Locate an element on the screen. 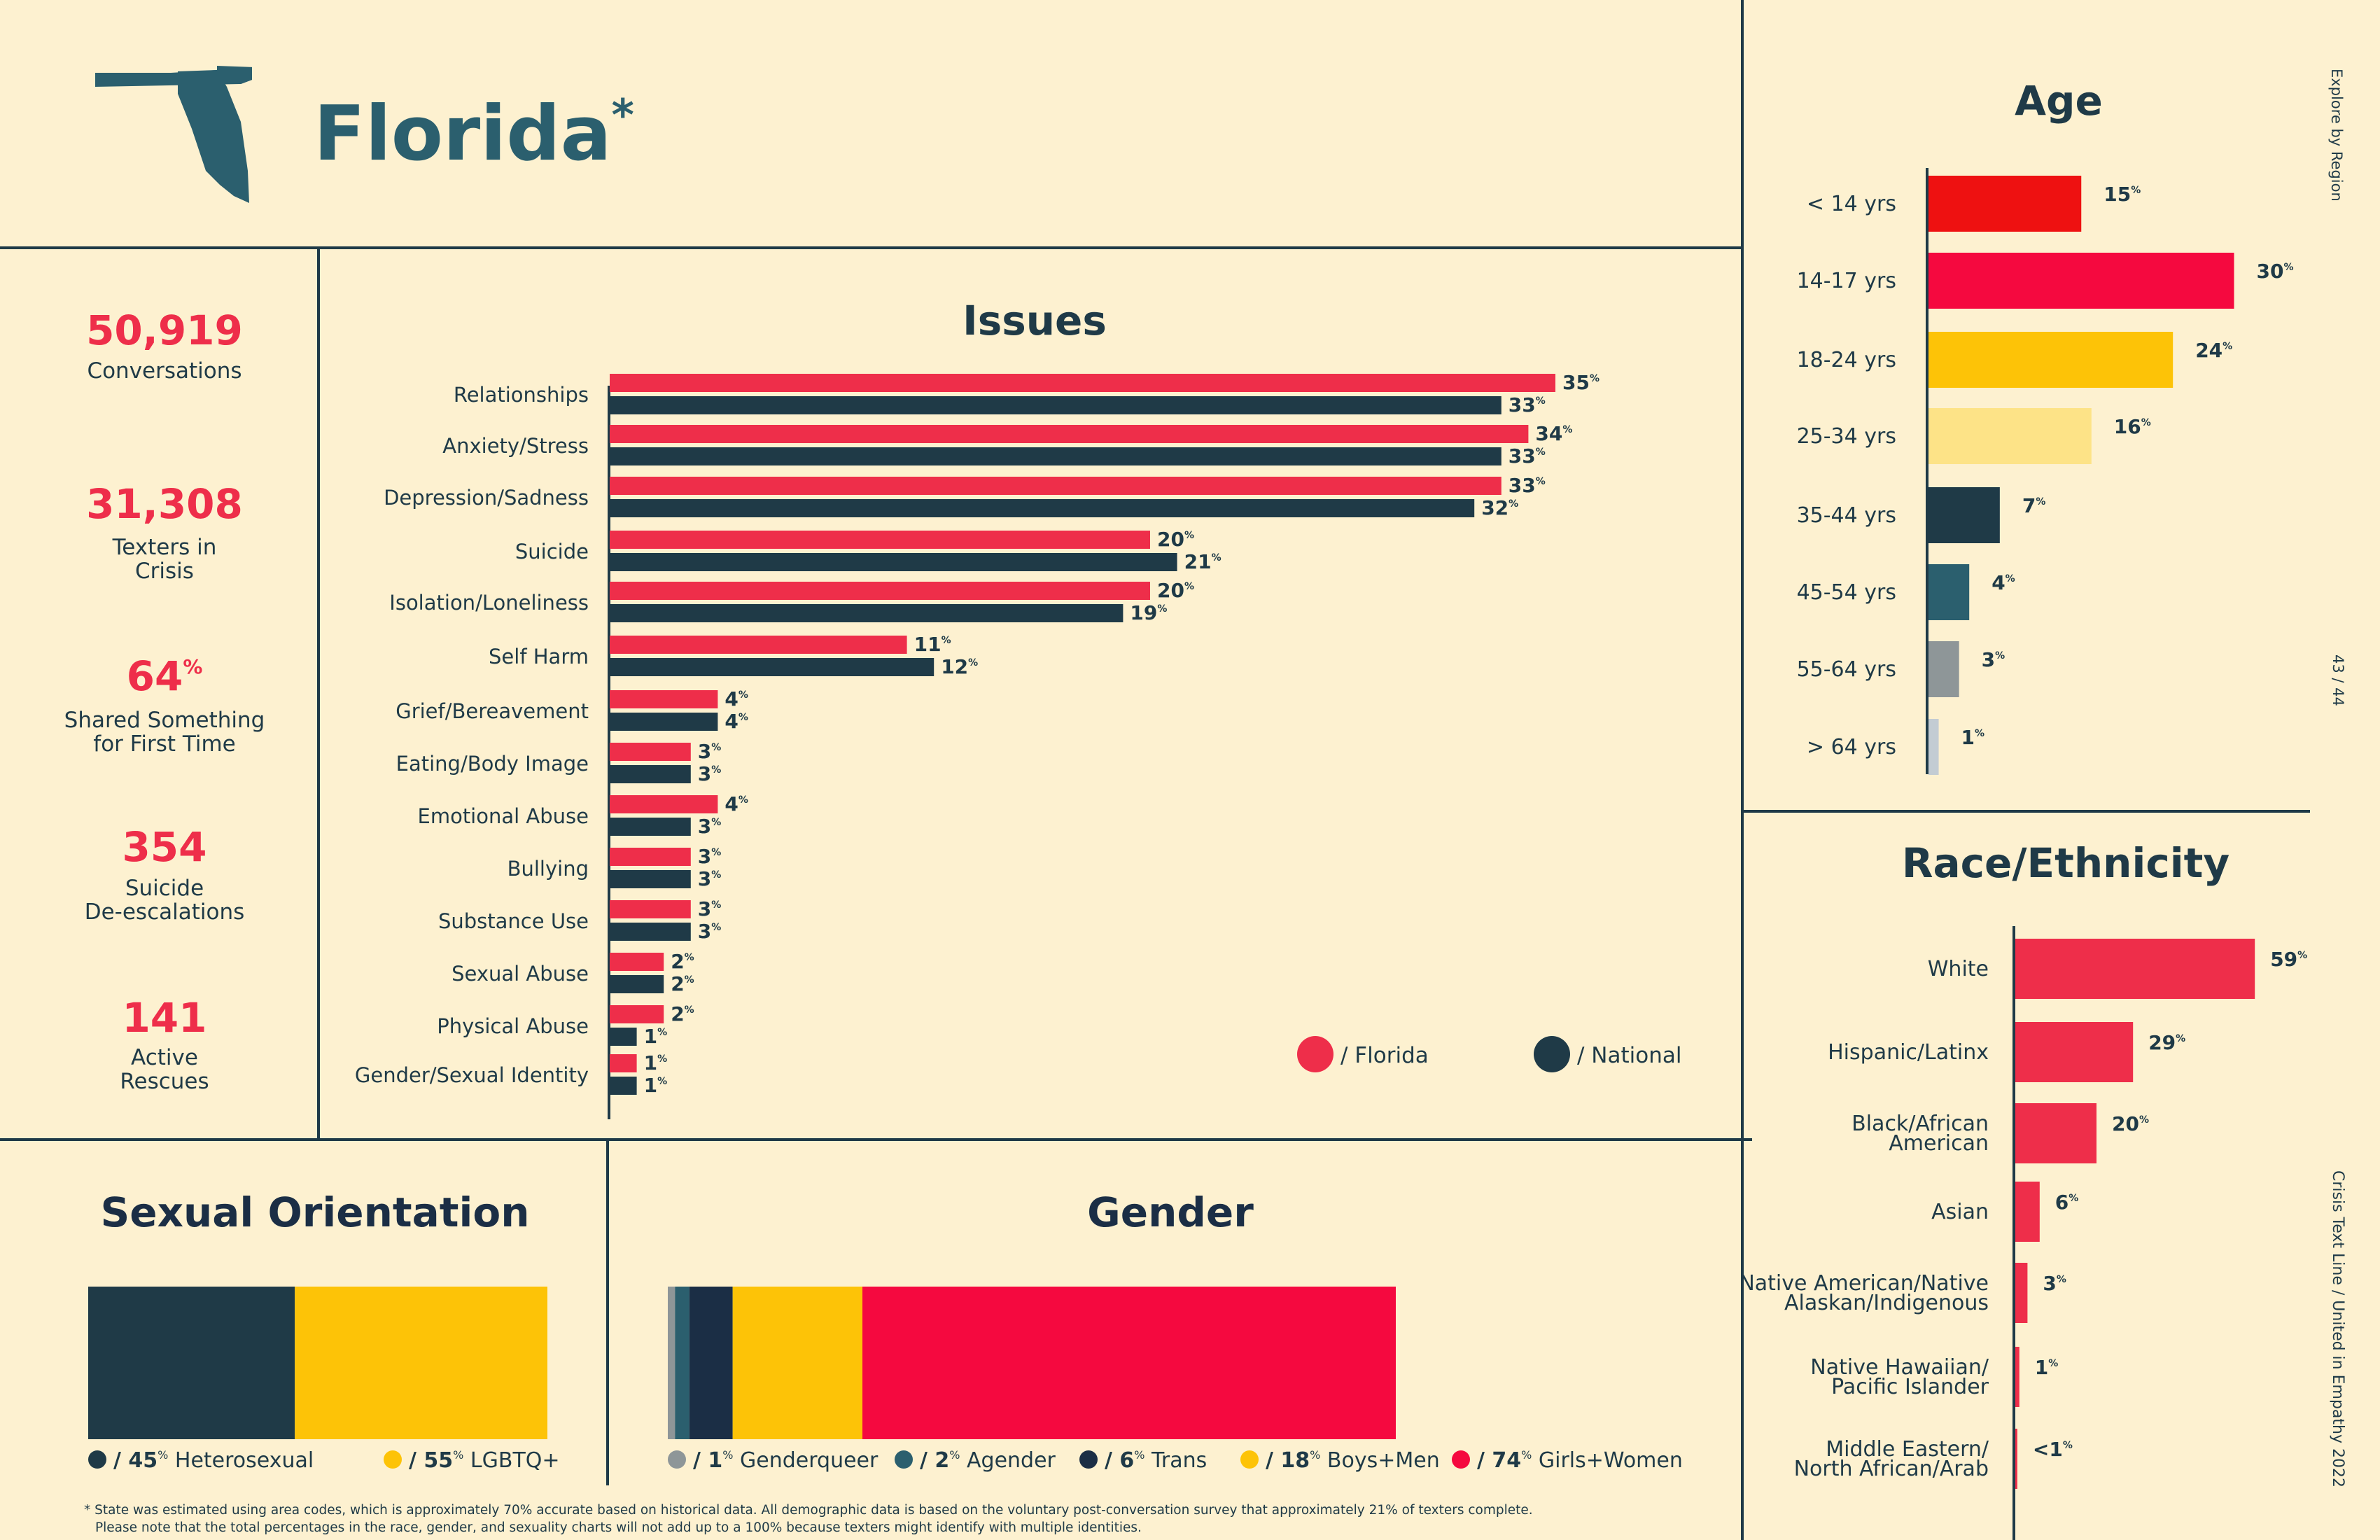 This screenshot has height=1540, width=2380. stat-label: Suicide is located at coordinates (164, 888).